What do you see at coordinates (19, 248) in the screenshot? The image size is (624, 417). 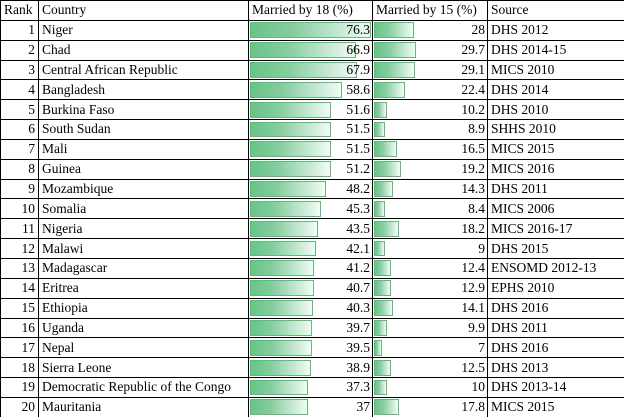 I see `rank-cell: 12` at bounding box center [19, 248].